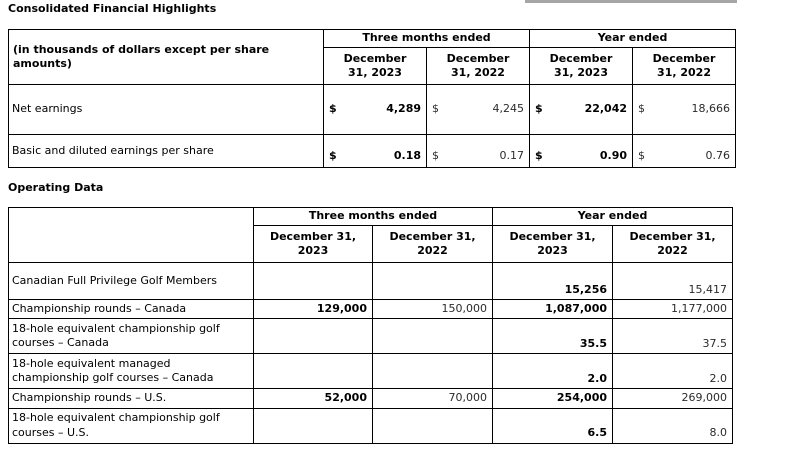 This screenshot has height=452, width=792. Describe the element at coordinates (56, 187) in the screenshot. I see `section-title-operating-data: Operating Data` at that location.